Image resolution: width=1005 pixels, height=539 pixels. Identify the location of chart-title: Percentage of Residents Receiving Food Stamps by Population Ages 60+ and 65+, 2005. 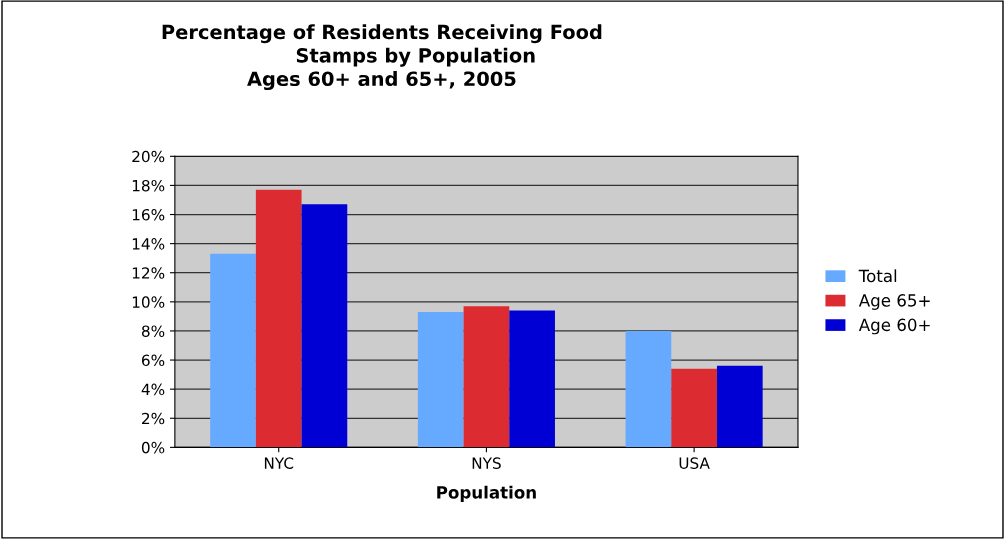
(382, 57).